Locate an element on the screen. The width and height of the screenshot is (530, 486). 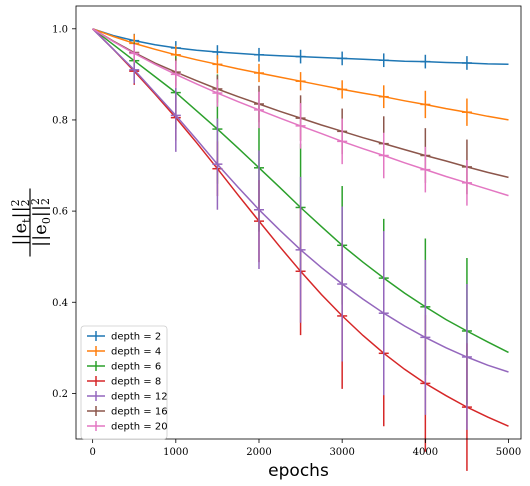
y-label-denominator: ||e0||22 is located at coordinates (41, 222).